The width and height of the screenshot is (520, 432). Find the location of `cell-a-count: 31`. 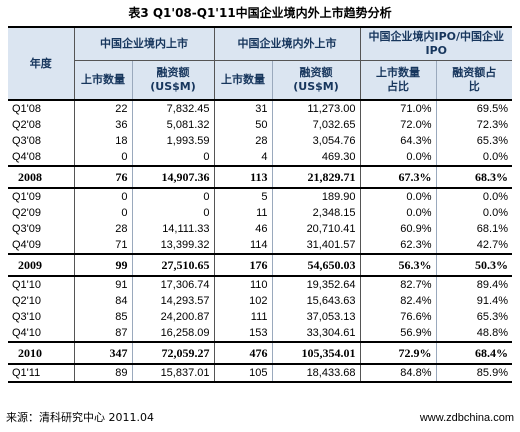

cell-a-count: 31 is located at coordinates (242, 108).